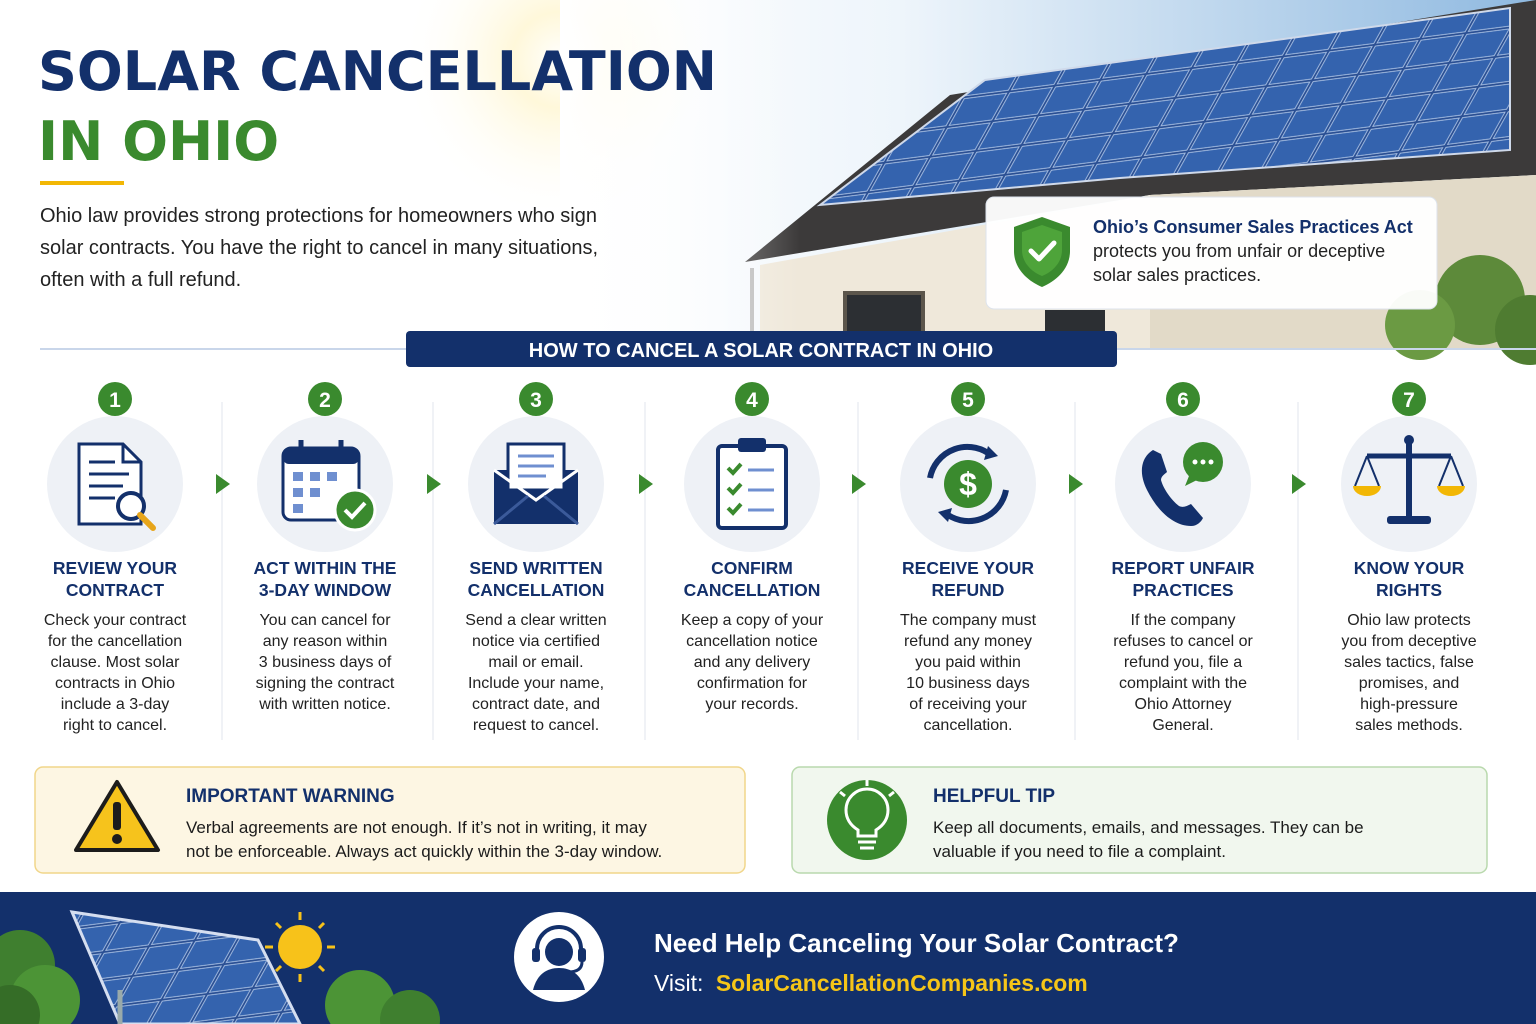 The width and height of the screenshot is (1536, 1024). I want to click on step-text: any reason within, so click(325, 641).